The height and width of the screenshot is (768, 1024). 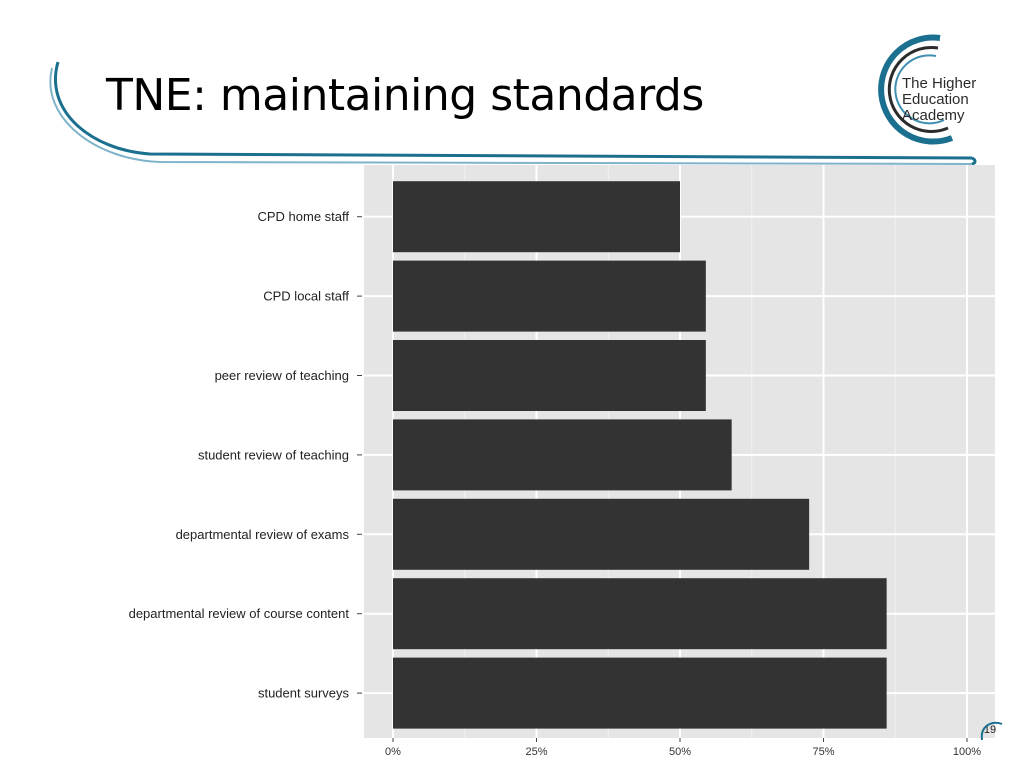 What do you see at coordinates (393, 752) in the screenshot?
I see `x-tick-label: 0%` at bounding box center [393, 752].